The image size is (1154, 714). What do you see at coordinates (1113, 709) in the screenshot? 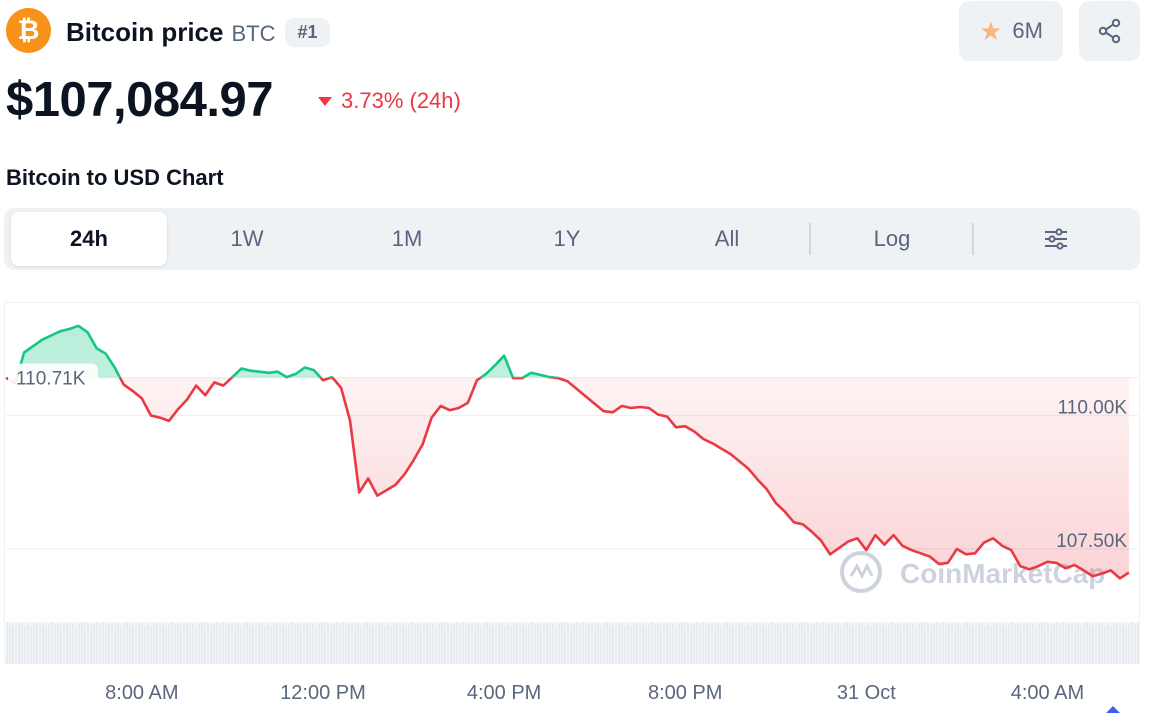
I see `scroll-indicator-icon` at bounding box center [1113, 709].